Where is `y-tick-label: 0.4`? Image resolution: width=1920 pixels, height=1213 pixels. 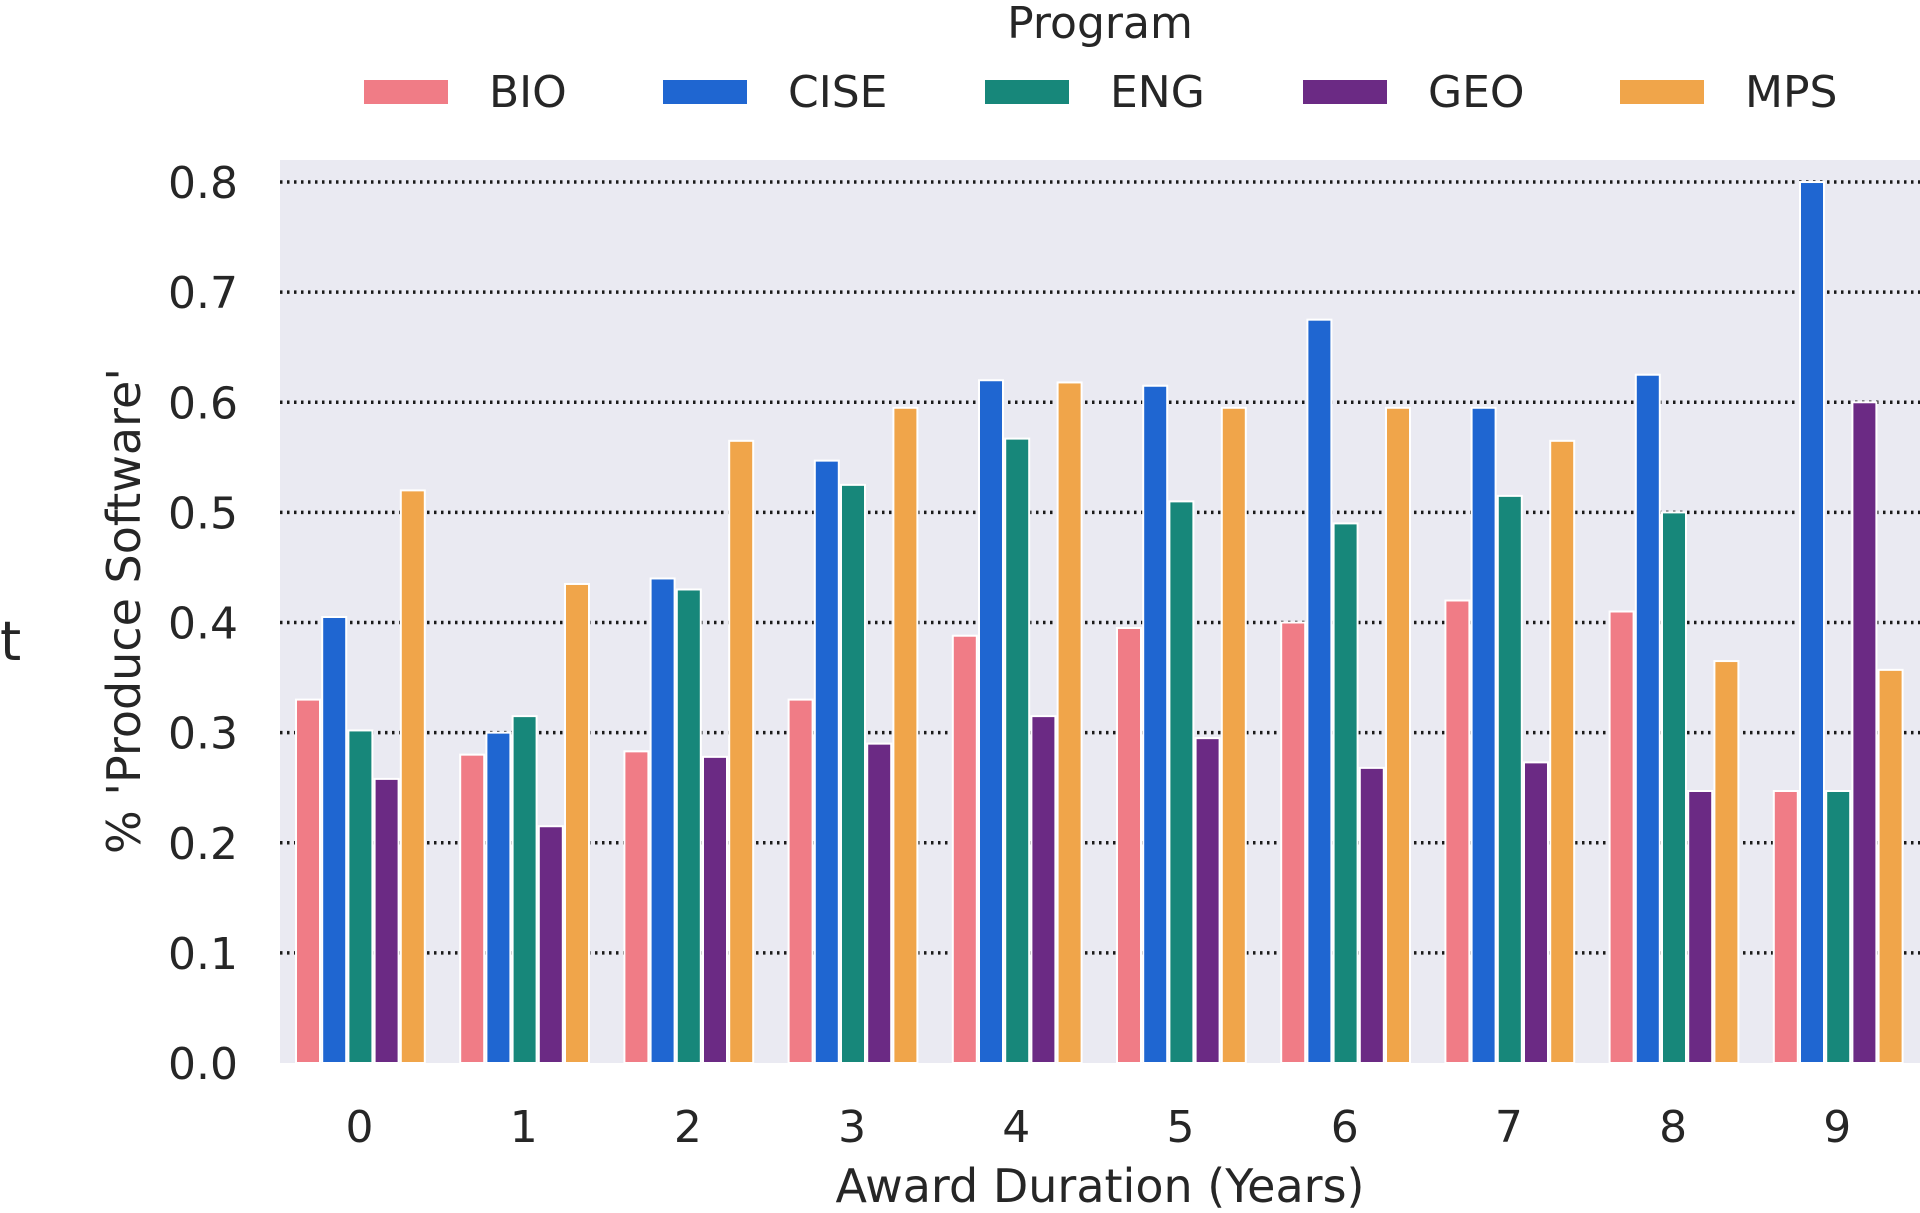
y-tick-label: 0.4 is located at coordinates (203, 624).